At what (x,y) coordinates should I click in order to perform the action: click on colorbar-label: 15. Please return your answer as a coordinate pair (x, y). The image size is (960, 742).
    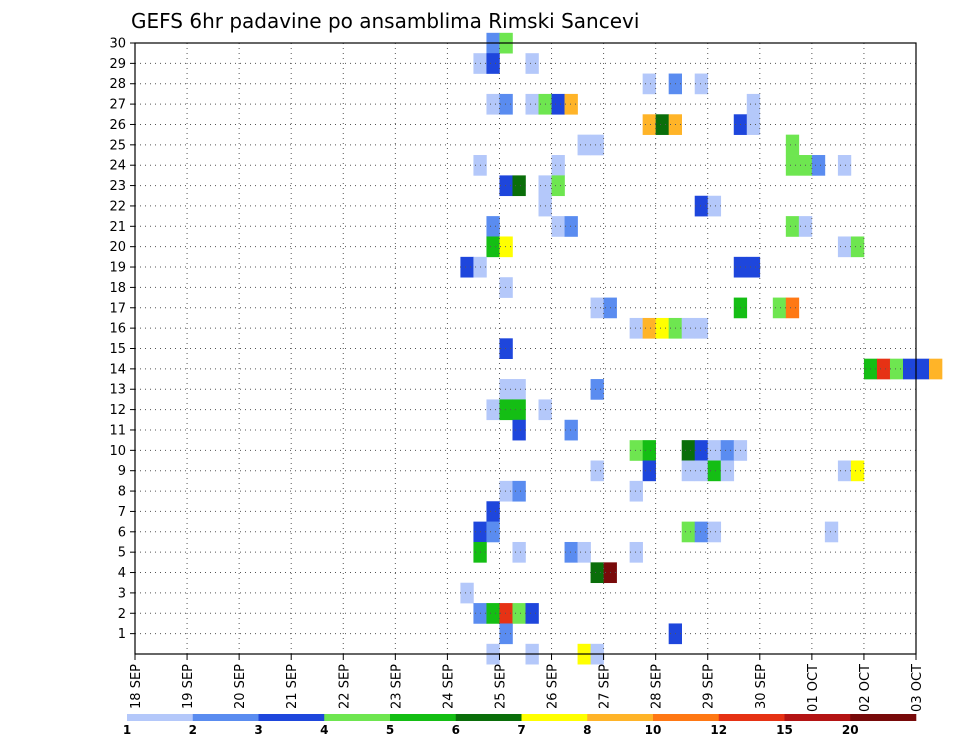
    Looking at the image, I should click on (784, 730).